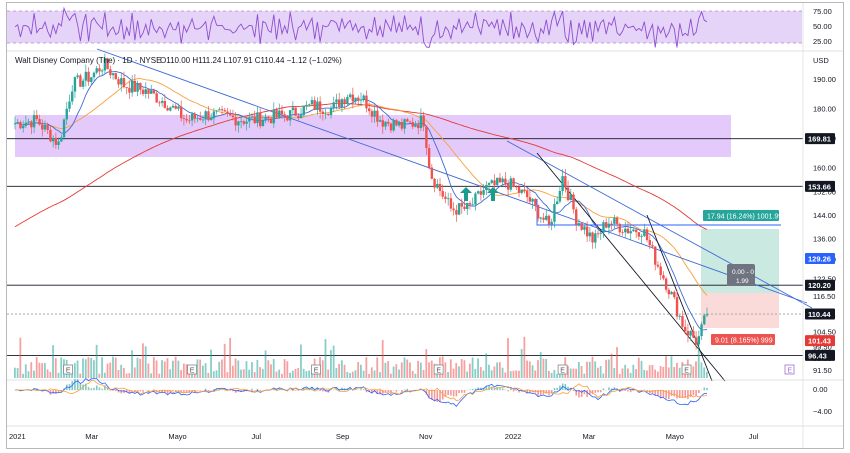 This screenshot has width=850, height=453. I want to click on macd-signal-line, so click(361, 390).